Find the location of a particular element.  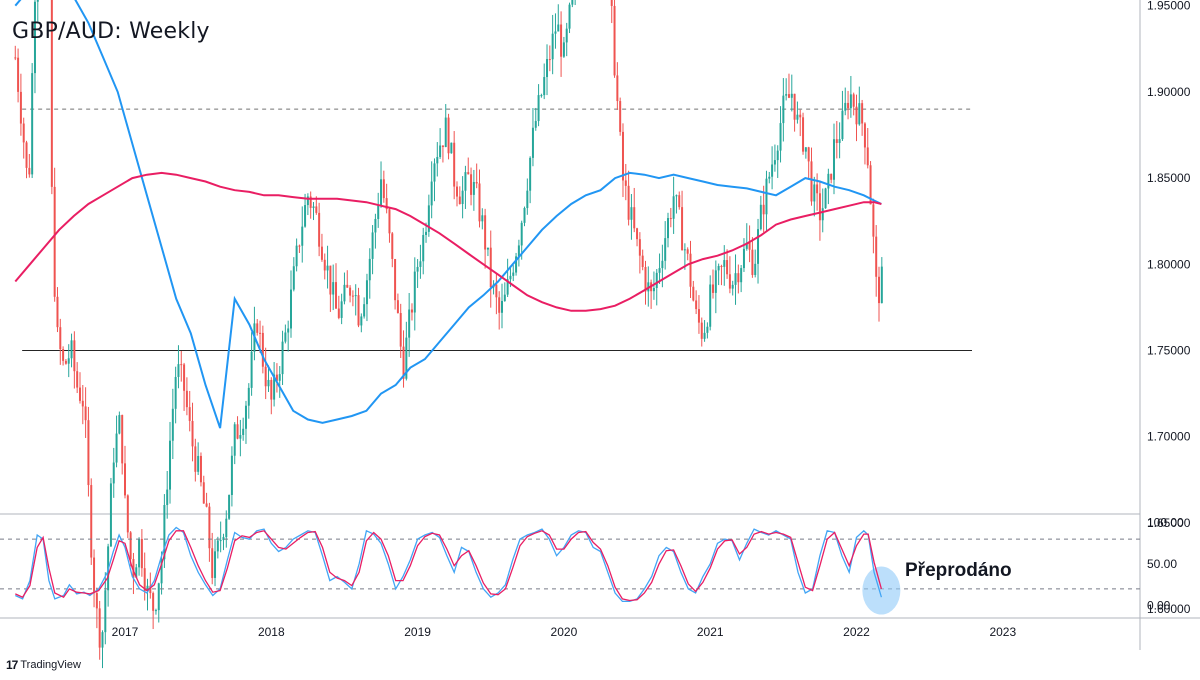

stoch-tick-label: 100.00 is located at coordinates (1165, 523).